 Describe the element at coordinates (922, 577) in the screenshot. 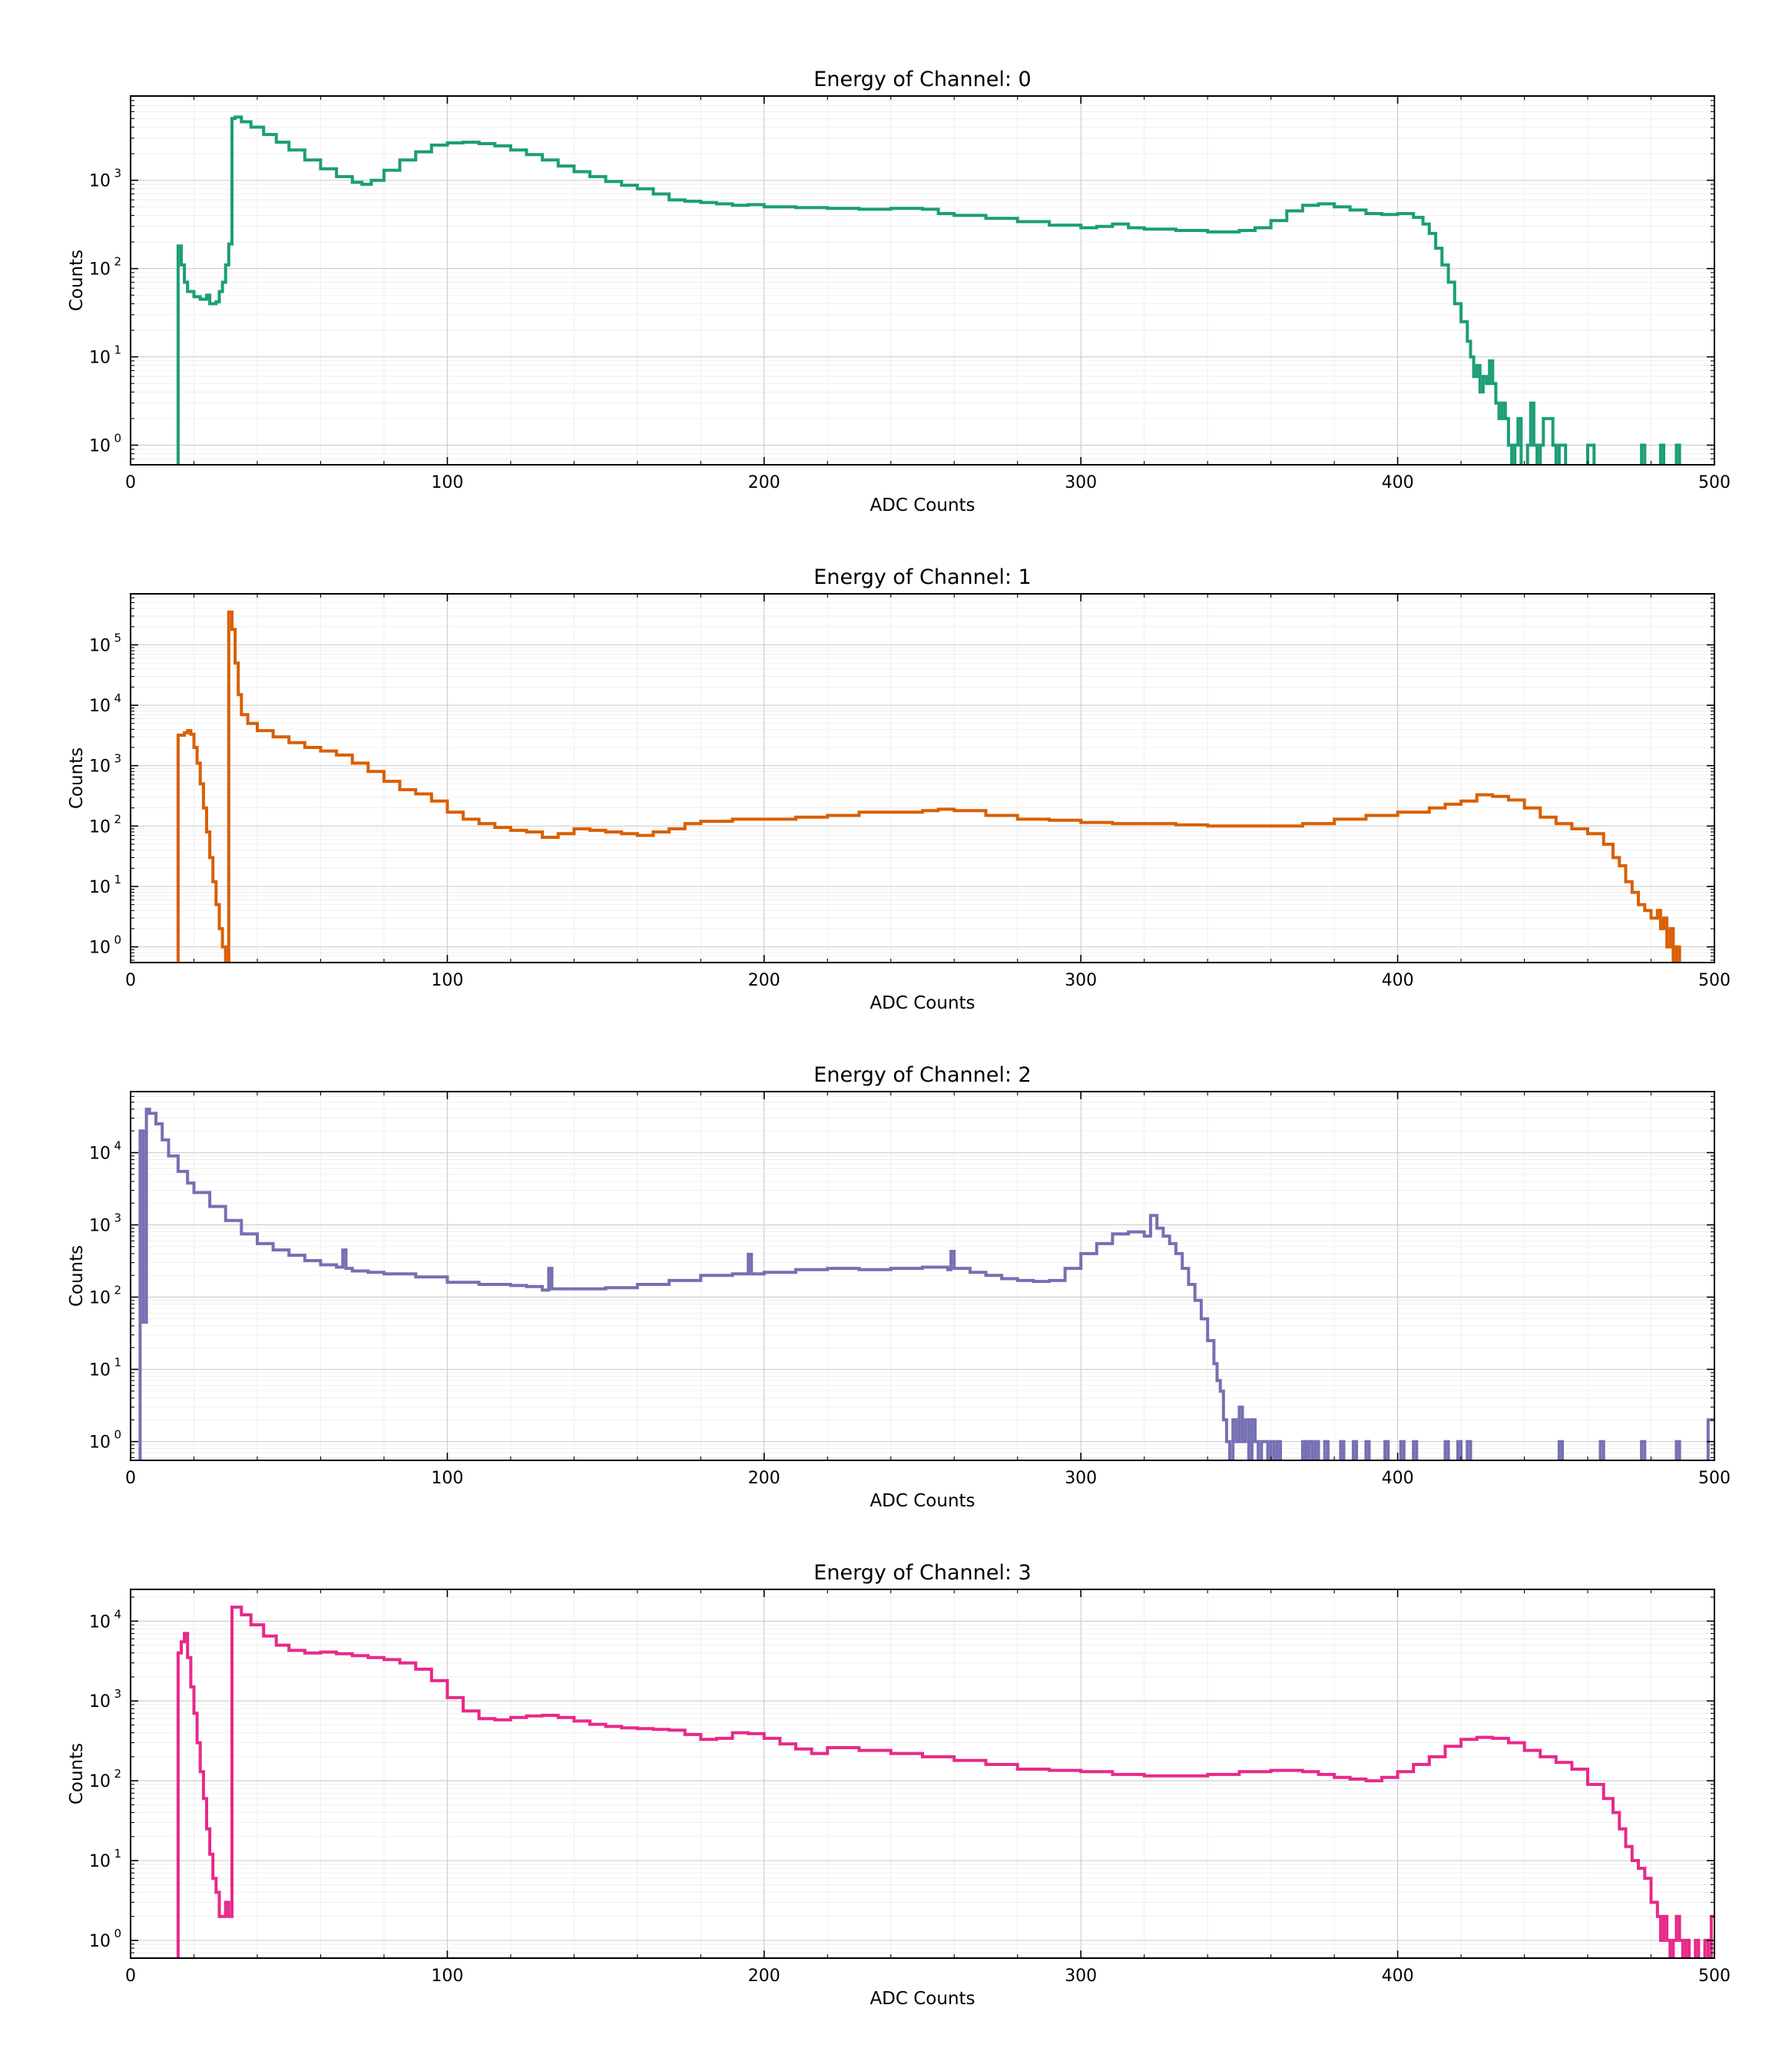

I see `chart-title: Energy of Channel: 1` at that location.